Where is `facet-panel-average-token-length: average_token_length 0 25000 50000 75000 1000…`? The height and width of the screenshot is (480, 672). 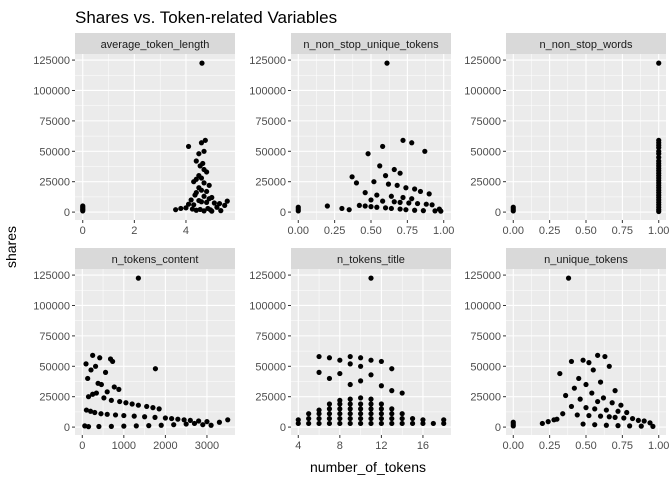
facet-panel-average-token-length: average_token_length 0 25000 50000 75000 1000… is located at coordinates (134, 135).